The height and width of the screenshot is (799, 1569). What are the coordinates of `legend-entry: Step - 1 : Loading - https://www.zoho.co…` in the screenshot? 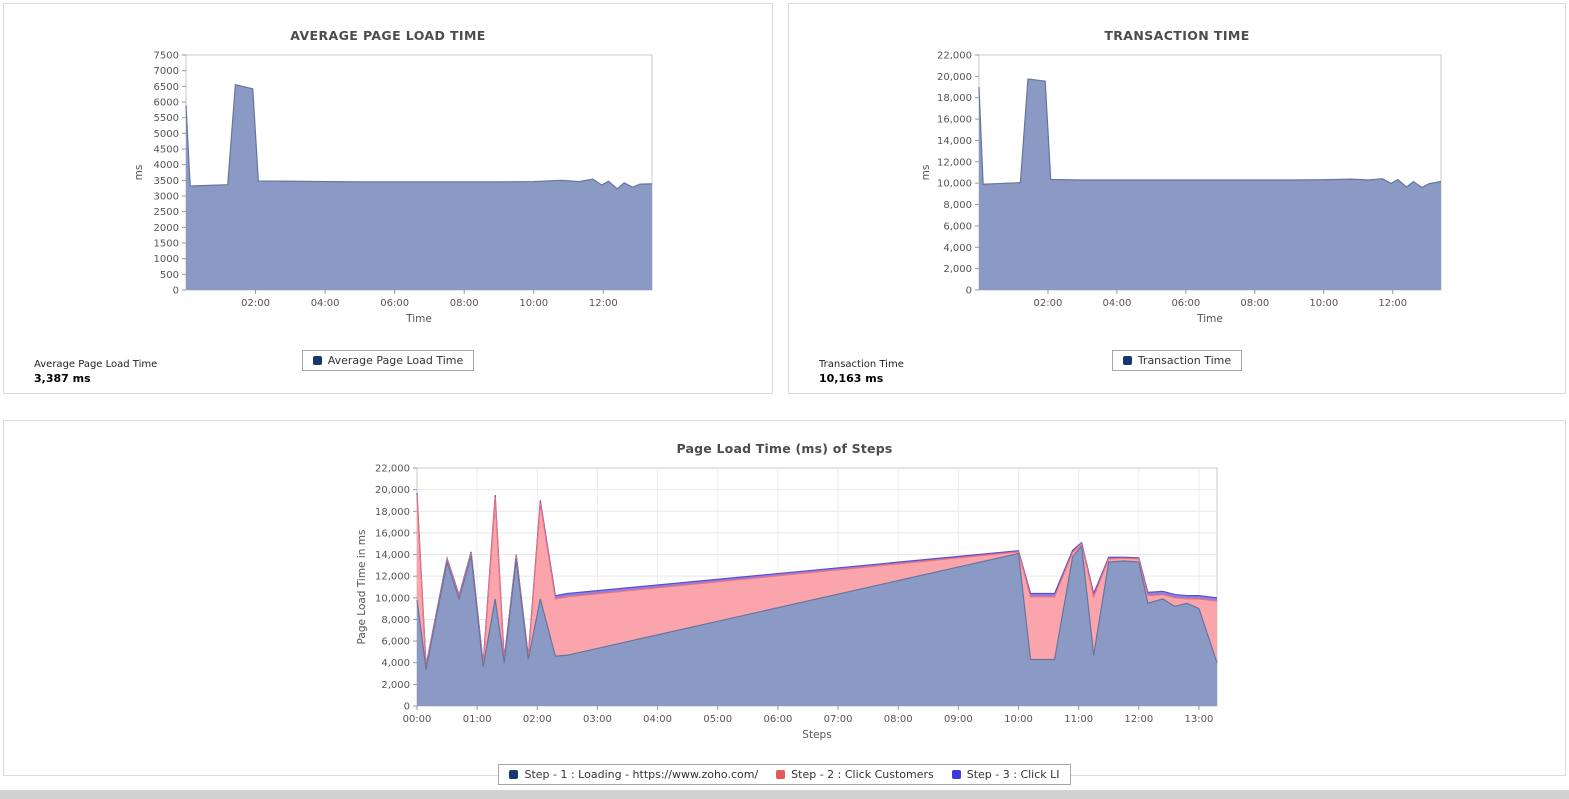 It's located at (633, 774).